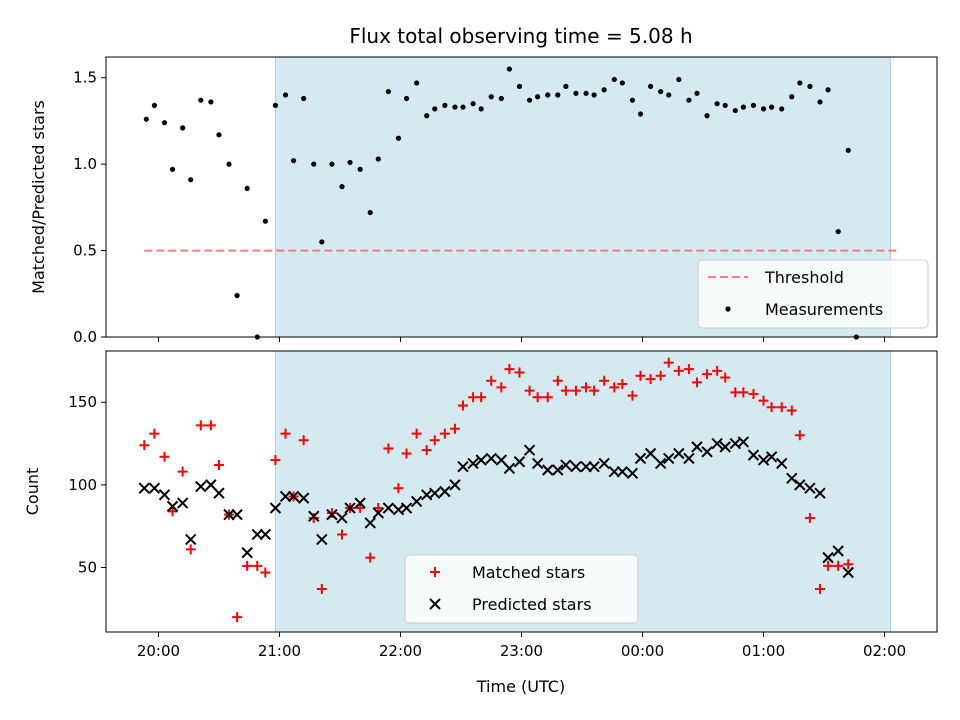  What do you see at coordinates (884, 651) in the screenshot?
I see `x-tick-label: 02:00` at bounding box center [884, 651].